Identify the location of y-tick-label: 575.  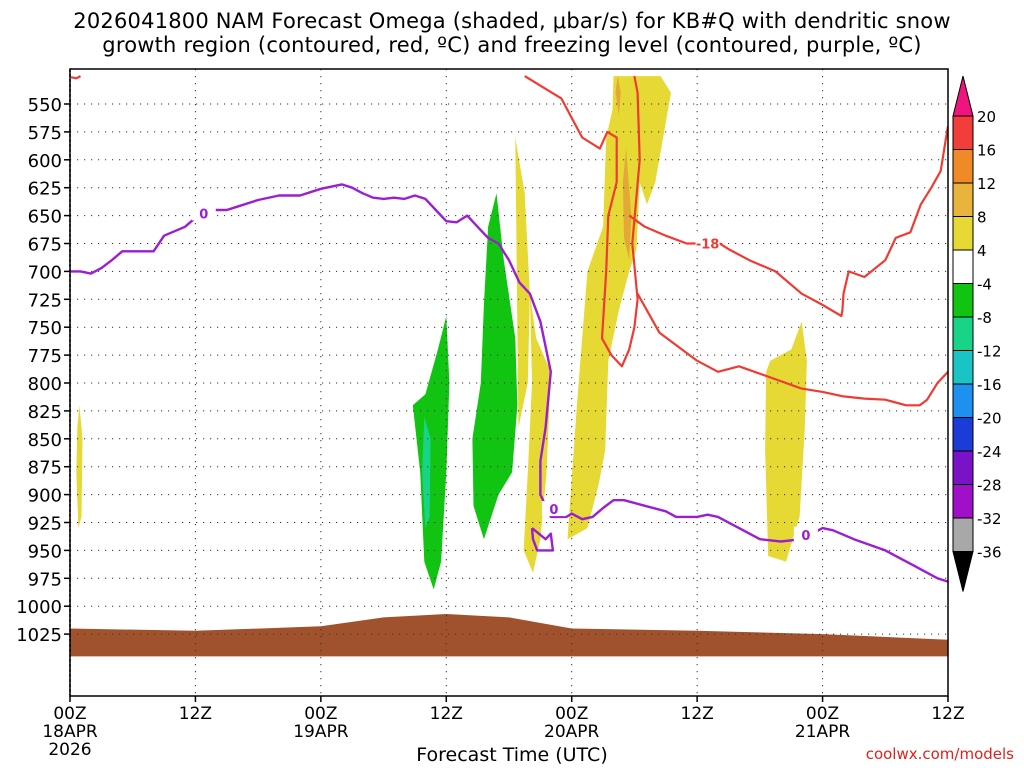
(45, 133).